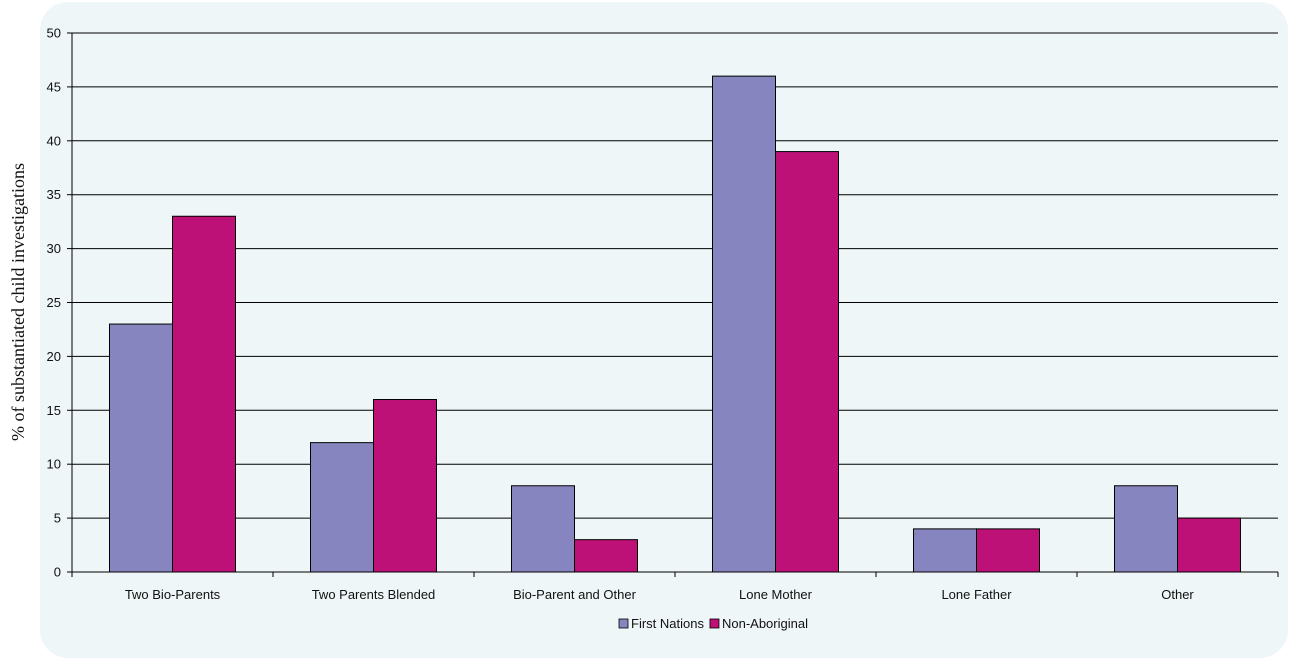 Image resolution: width=1293 pixels, height=660 pixels. What do you see at coordinates (776, 594) in the screenshot?
I see `x-tick-label: Lone Mother` at bounding box center [776, 594].